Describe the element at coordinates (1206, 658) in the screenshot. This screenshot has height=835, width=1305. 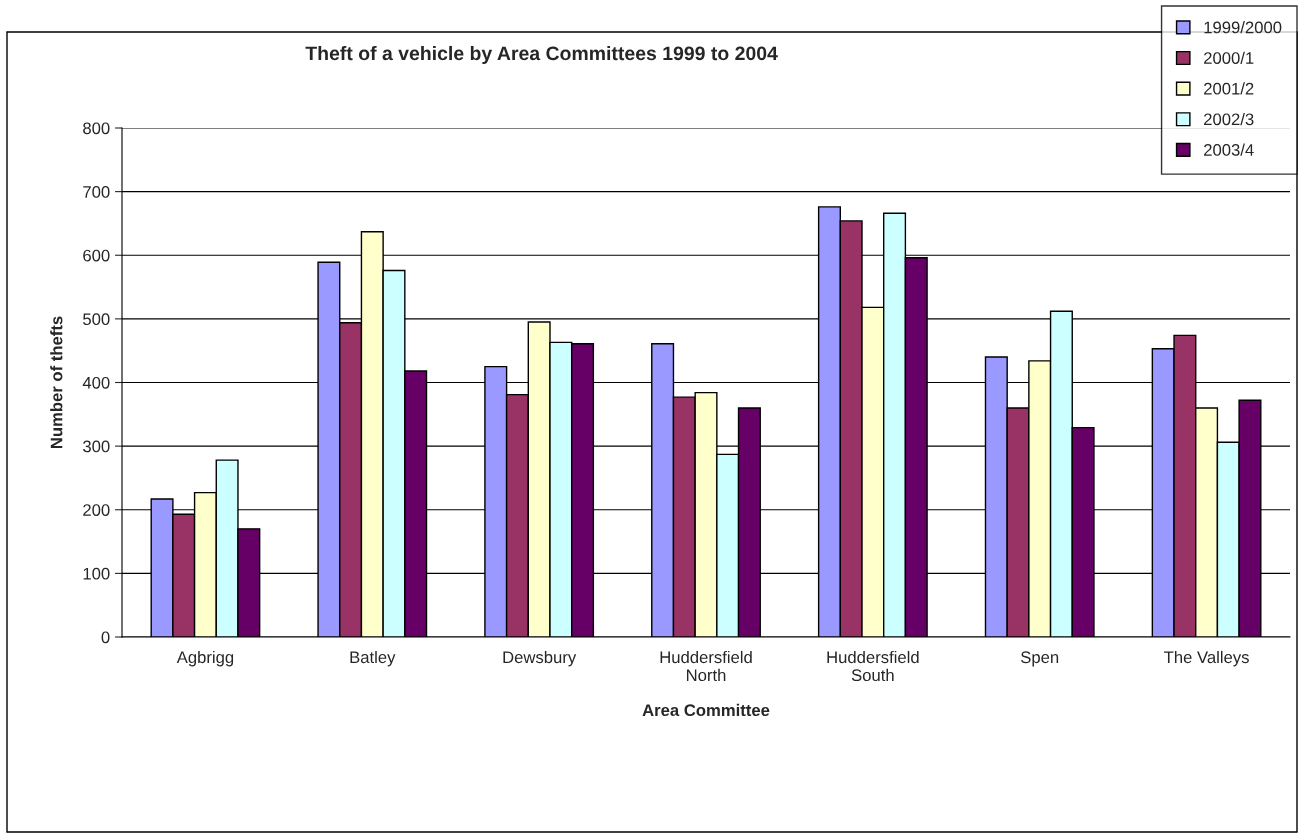
I see `x-tick-label: The Valleys` at that location.